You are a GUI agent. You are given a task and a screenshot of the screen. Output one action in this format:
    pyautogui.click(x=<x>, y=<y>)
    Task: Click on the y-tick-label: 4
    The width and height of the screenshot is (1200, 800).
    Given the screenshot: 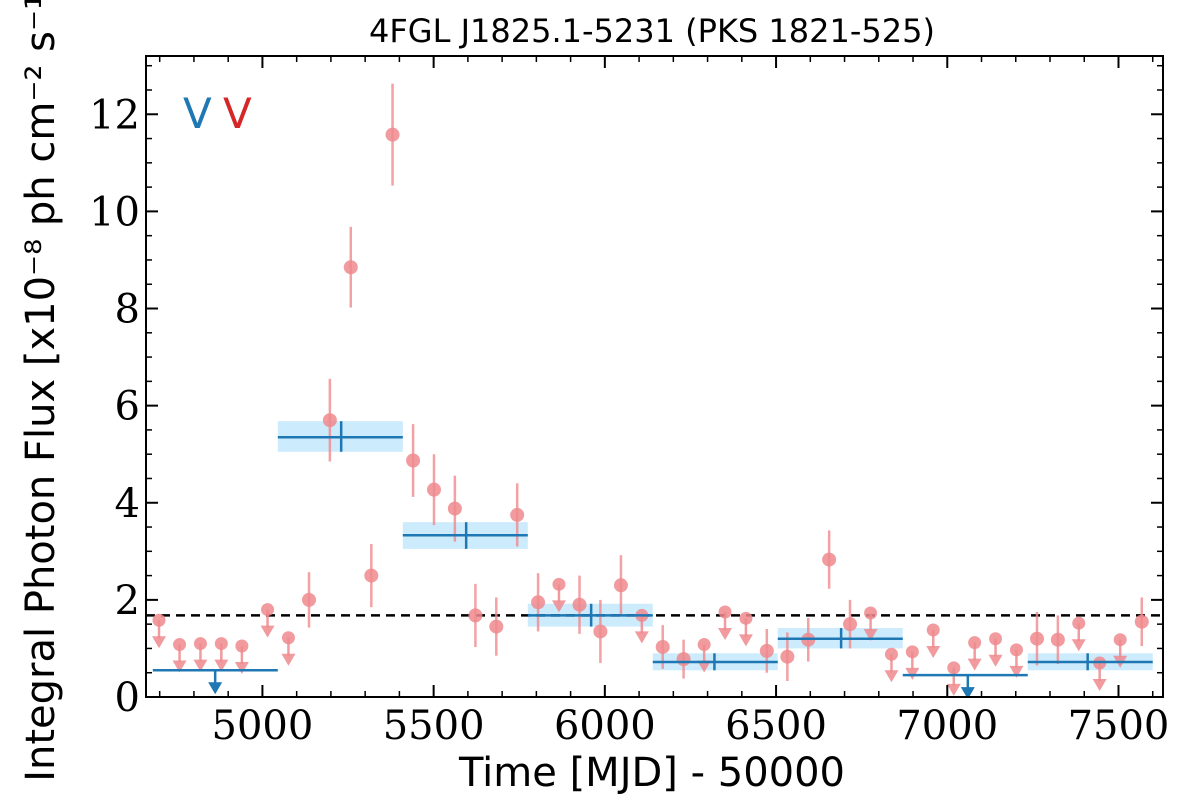 What is the action you would take?
    pyautogui.click(x=127, y=504)
    